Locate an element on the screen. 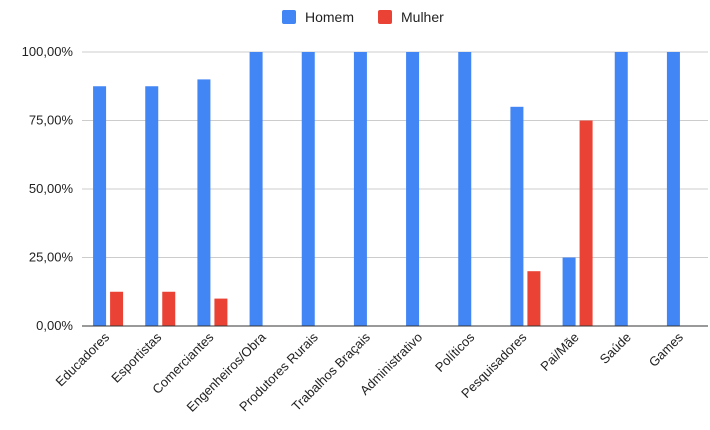  y-tick-label: 25,00% is located at coordinates (51, 257).